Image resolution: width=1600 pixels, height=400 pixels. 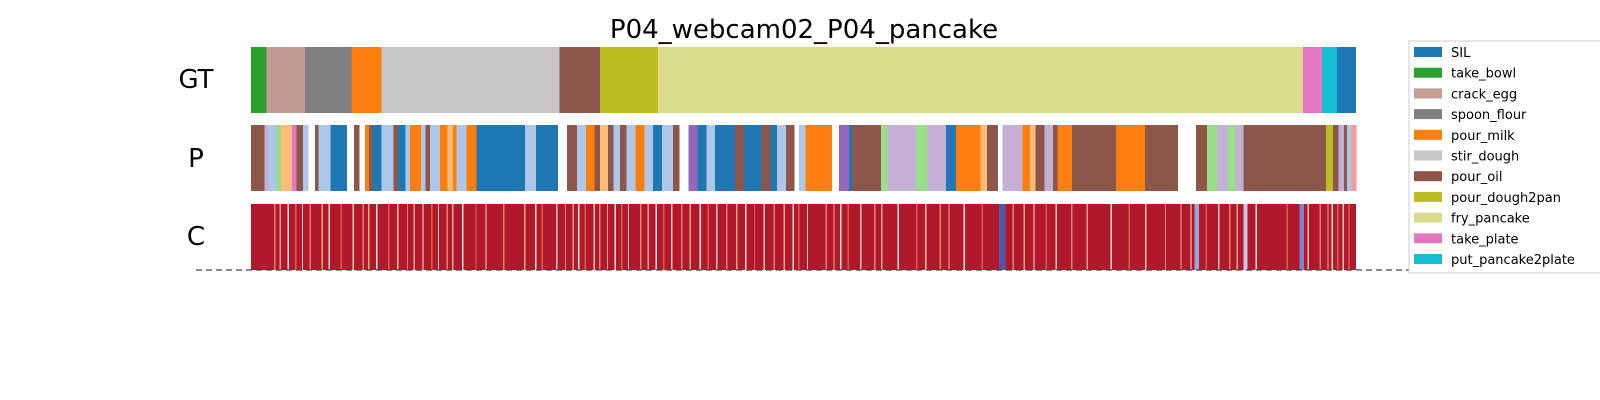 What do you see at coordinates (804, 30) in the screenshot?
I see `chart-title: P04_webcam02_P04_pancake` at bounding box center [804, 30].